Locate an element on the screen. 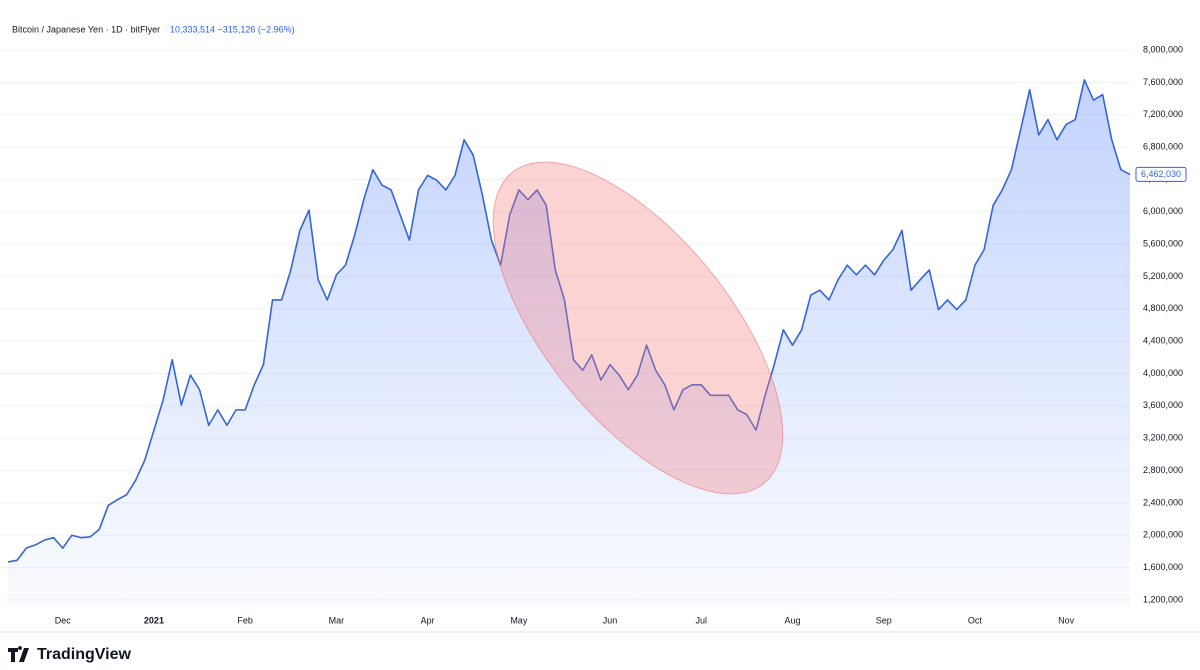  x-tick-label: Nov is located at coordinates (1066, 620).